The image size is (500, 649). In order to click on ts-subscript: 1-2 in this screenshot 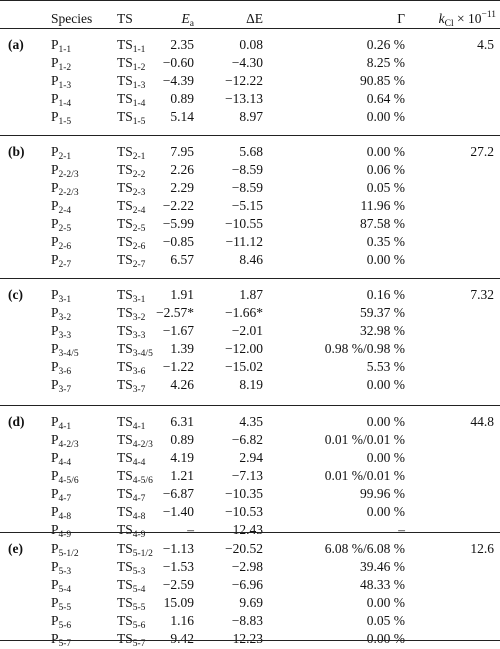, I will do `click(139, 68)`.